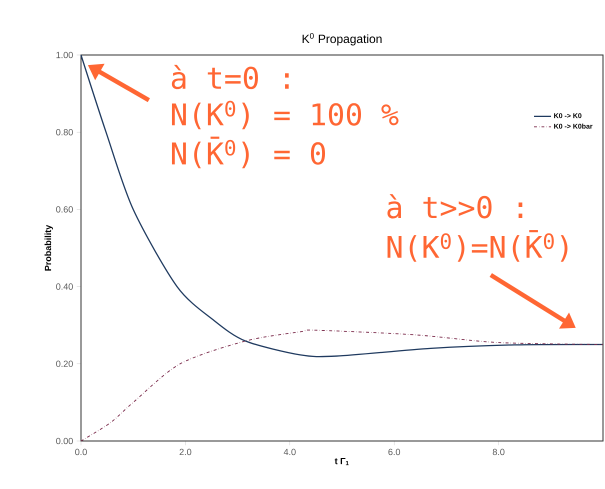 Image resolution: width=605 pixels, height=489 pixels. Describe the element at coordinates (81, 452) in the screenshot. I see `x-tick-label: 0.0` at that location.